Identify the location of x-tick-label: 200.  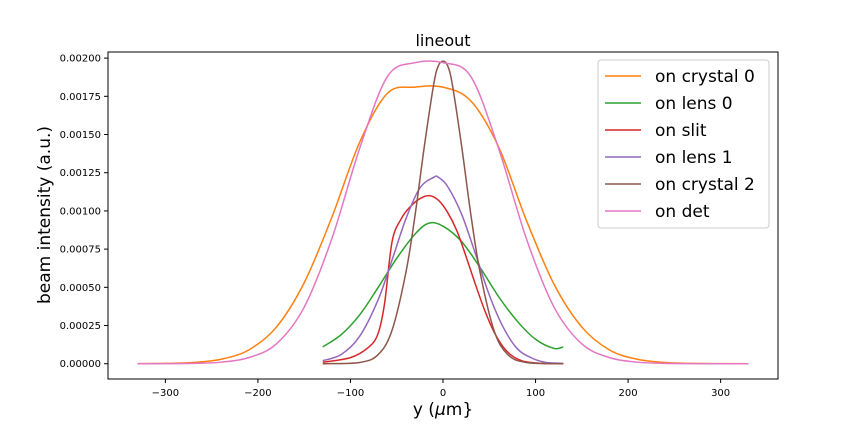
(628, 393).